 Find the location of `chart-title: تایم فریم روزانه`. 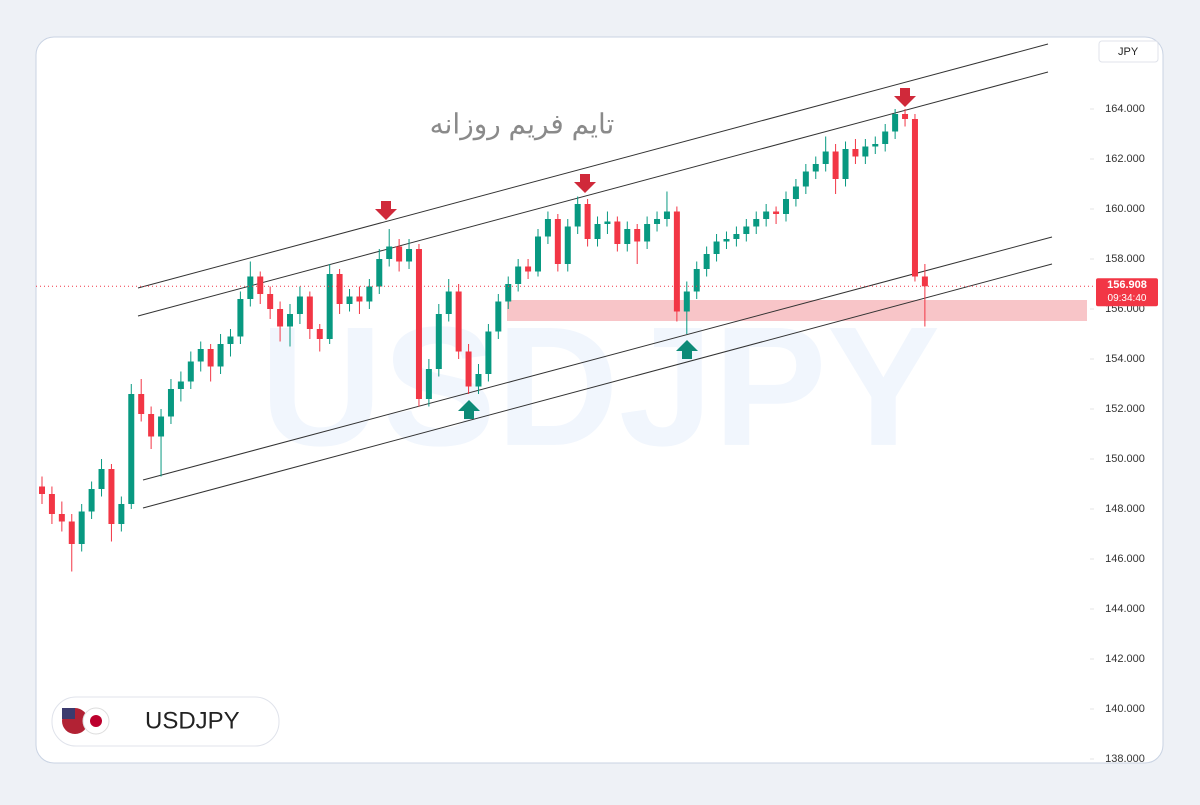

chart-title: تایم فریم روزانه is located at coordinates (522, 124).